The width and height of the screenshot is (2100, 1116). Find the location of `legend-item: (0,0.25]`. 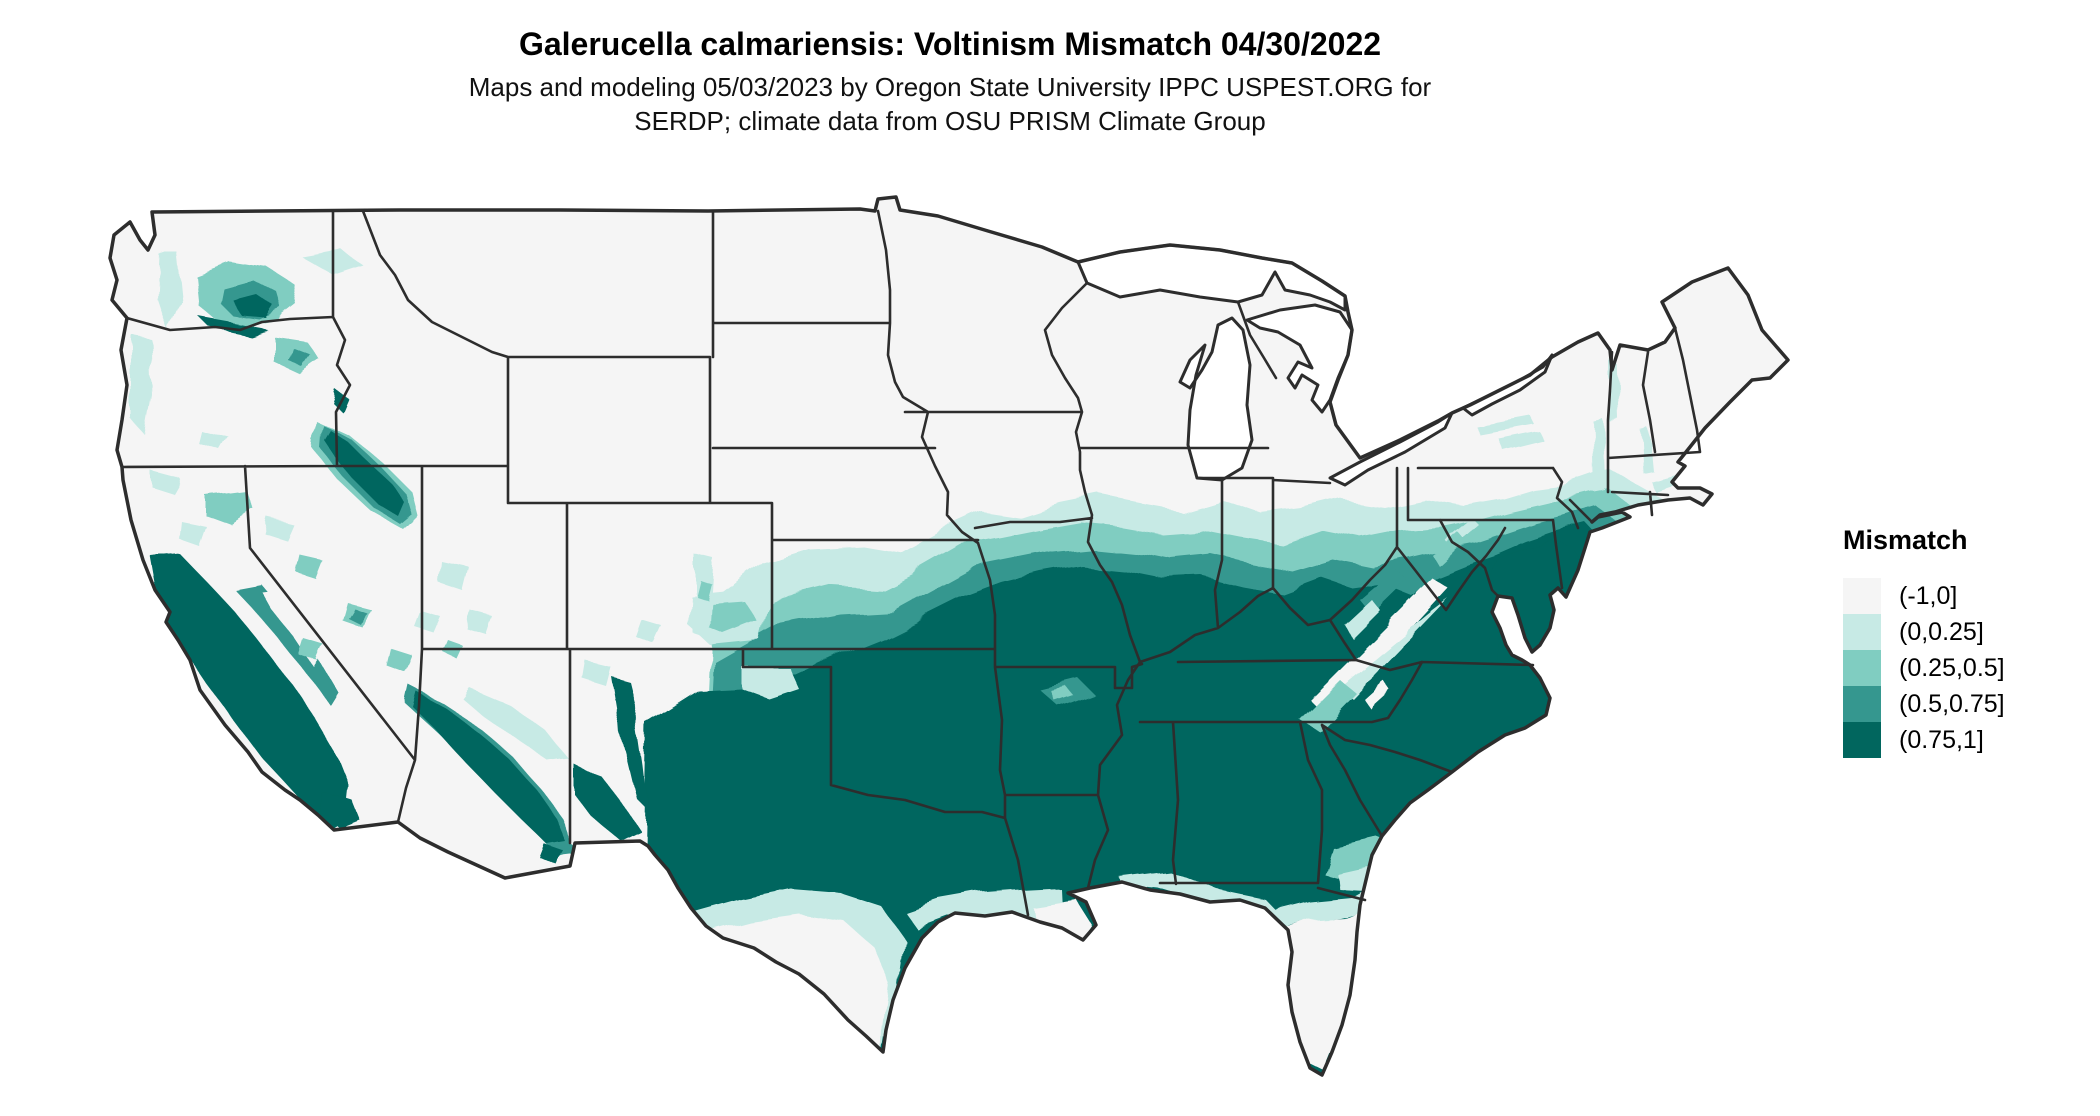

legend-item: (0,0.25] is located at coordinates (1963, 632).